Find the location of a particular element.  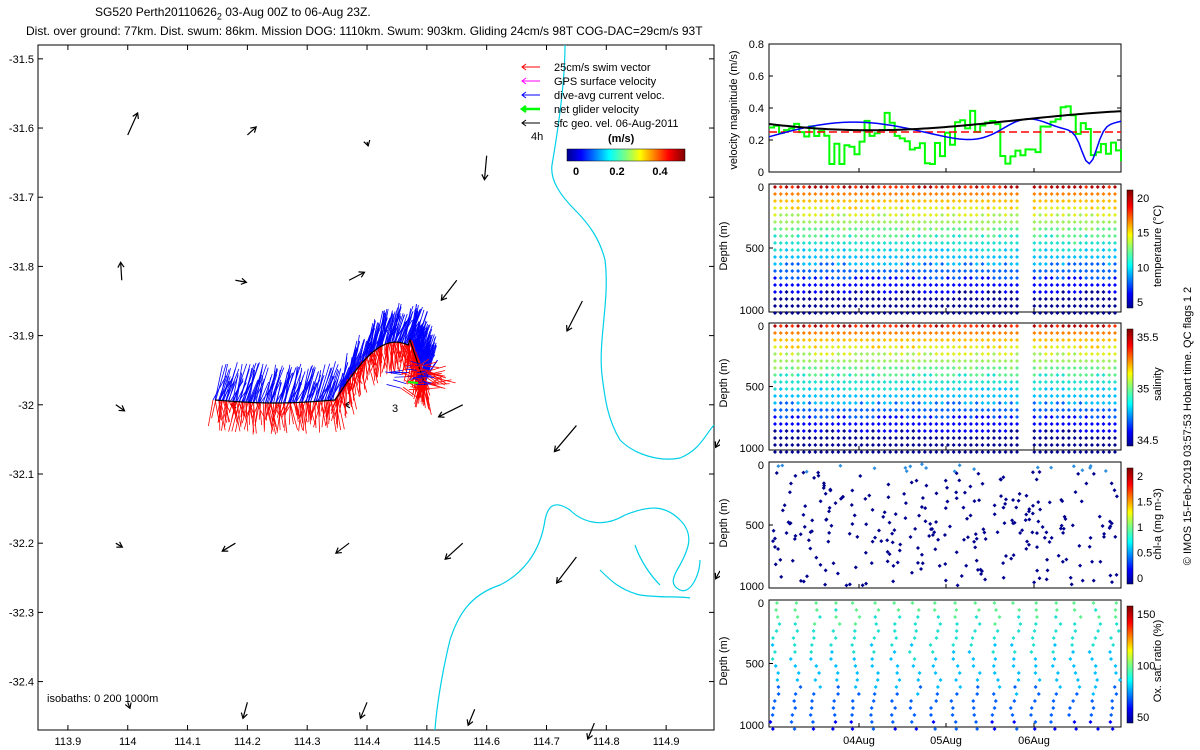

chla-panel: 0 500 1000 2 1.5 1 0.5 0 is located at coordinates (946, 526).